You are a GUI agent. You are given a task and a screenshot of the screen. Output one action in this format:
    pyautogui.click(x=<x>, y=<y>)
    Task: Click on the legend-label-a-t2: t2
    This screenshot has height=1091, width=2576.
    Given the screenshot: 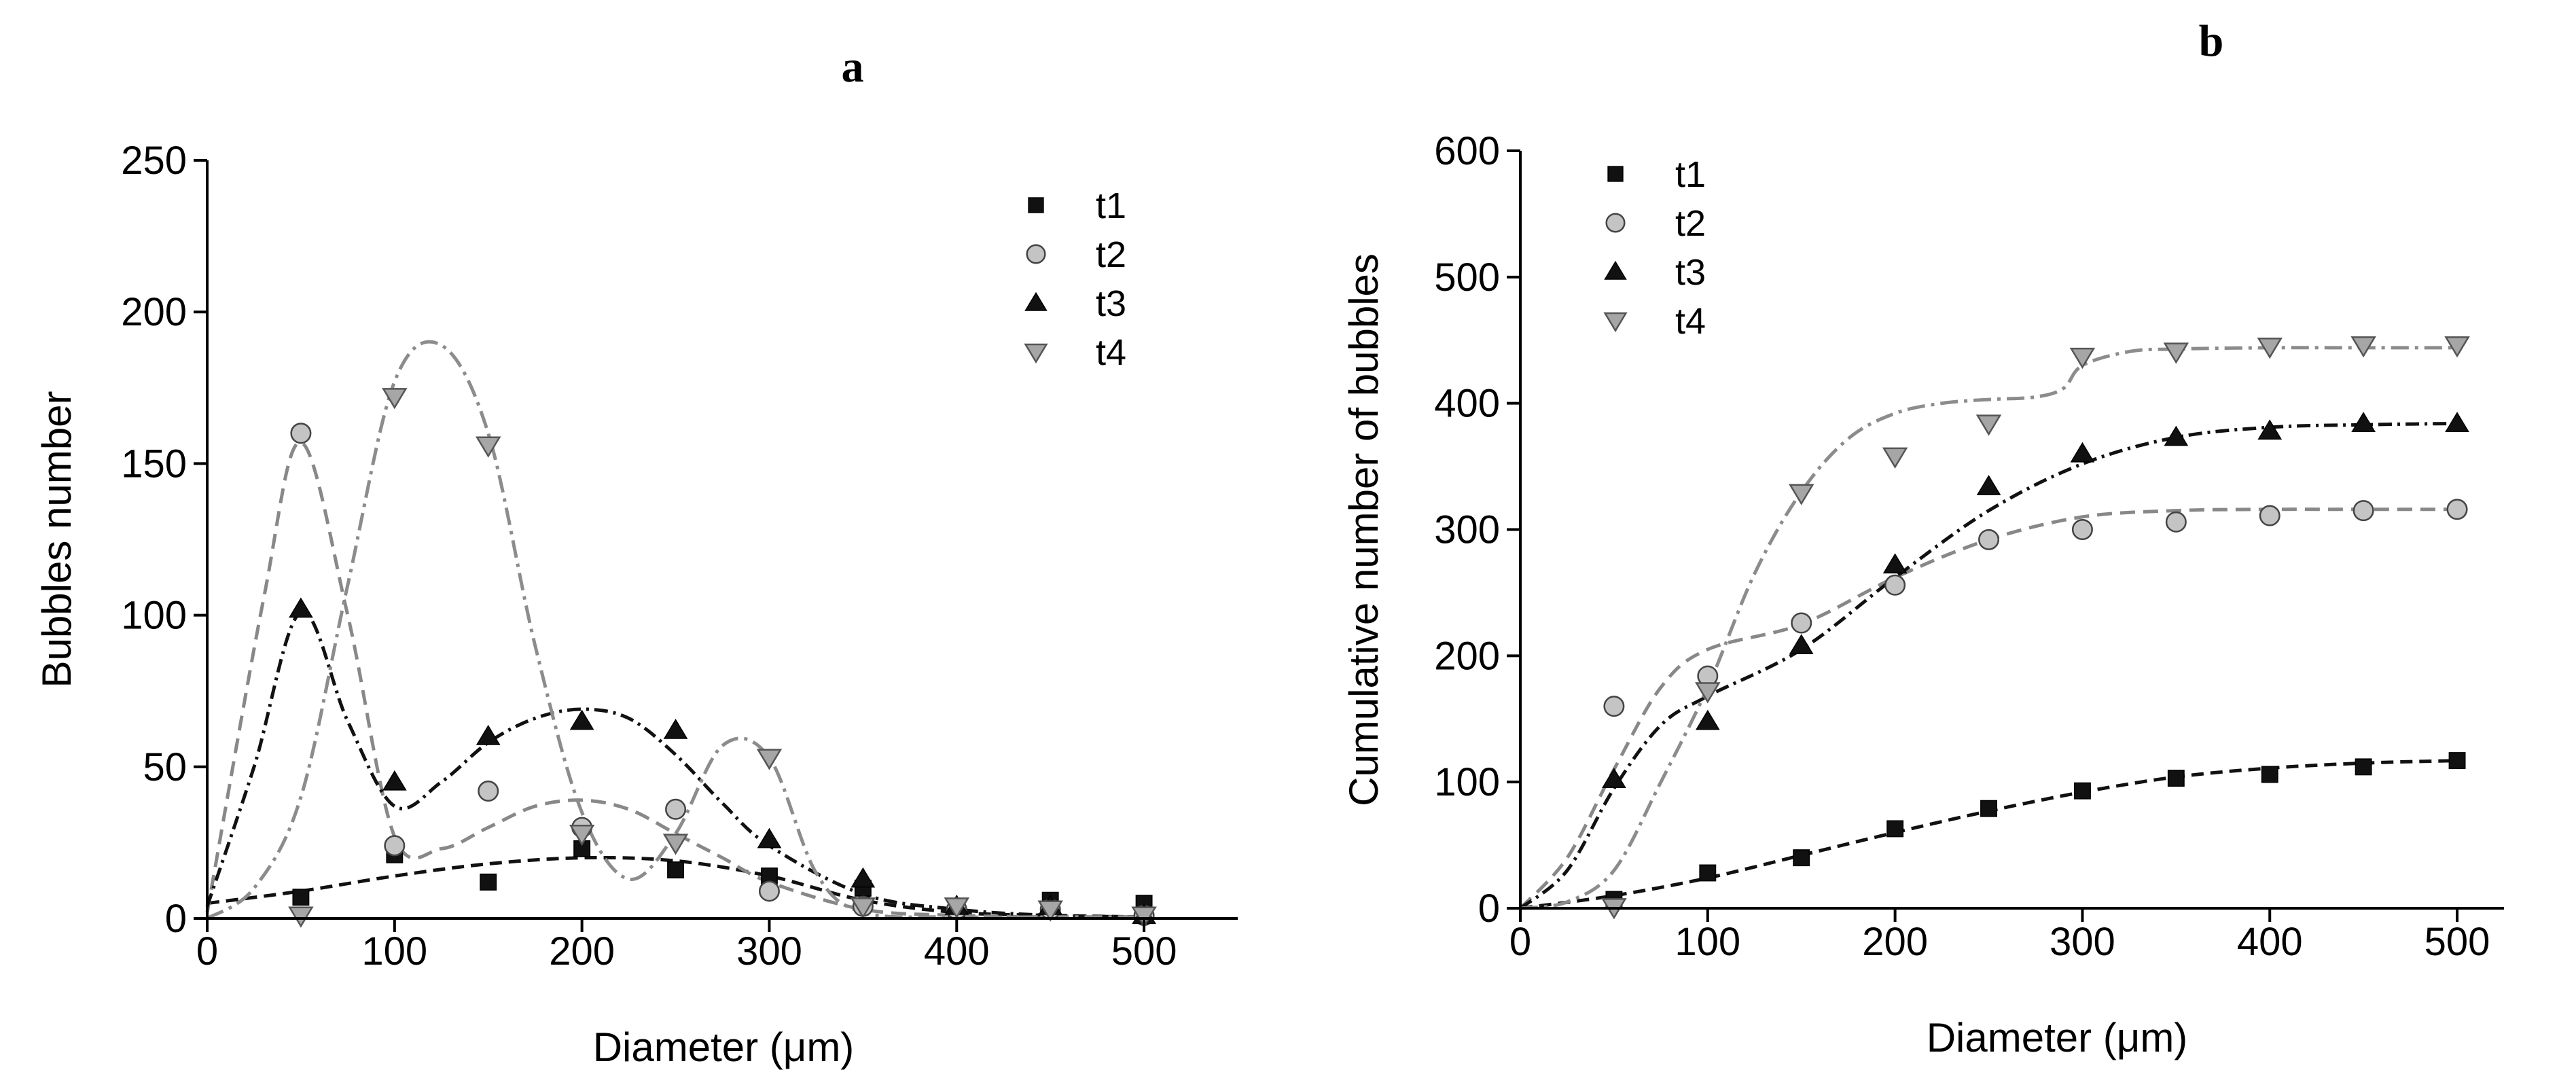 What is the action you would take?
    pyautogui.click(x=1111, y=255)
    